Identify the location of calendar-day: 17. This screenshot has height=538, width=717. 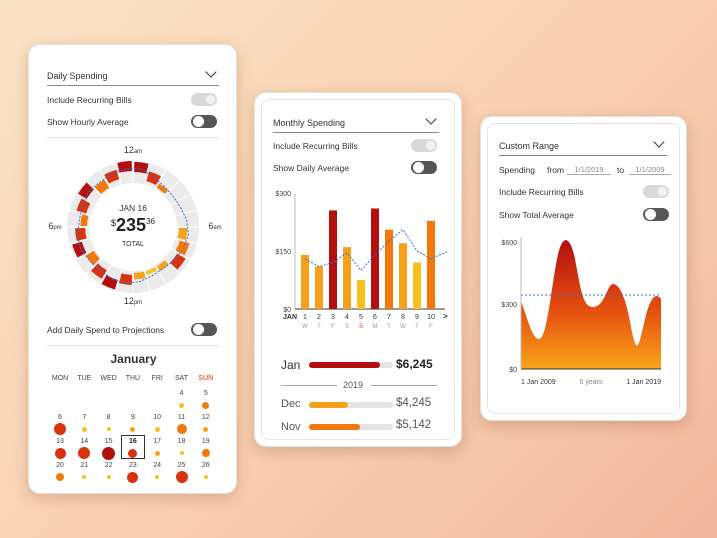
(157, 441).